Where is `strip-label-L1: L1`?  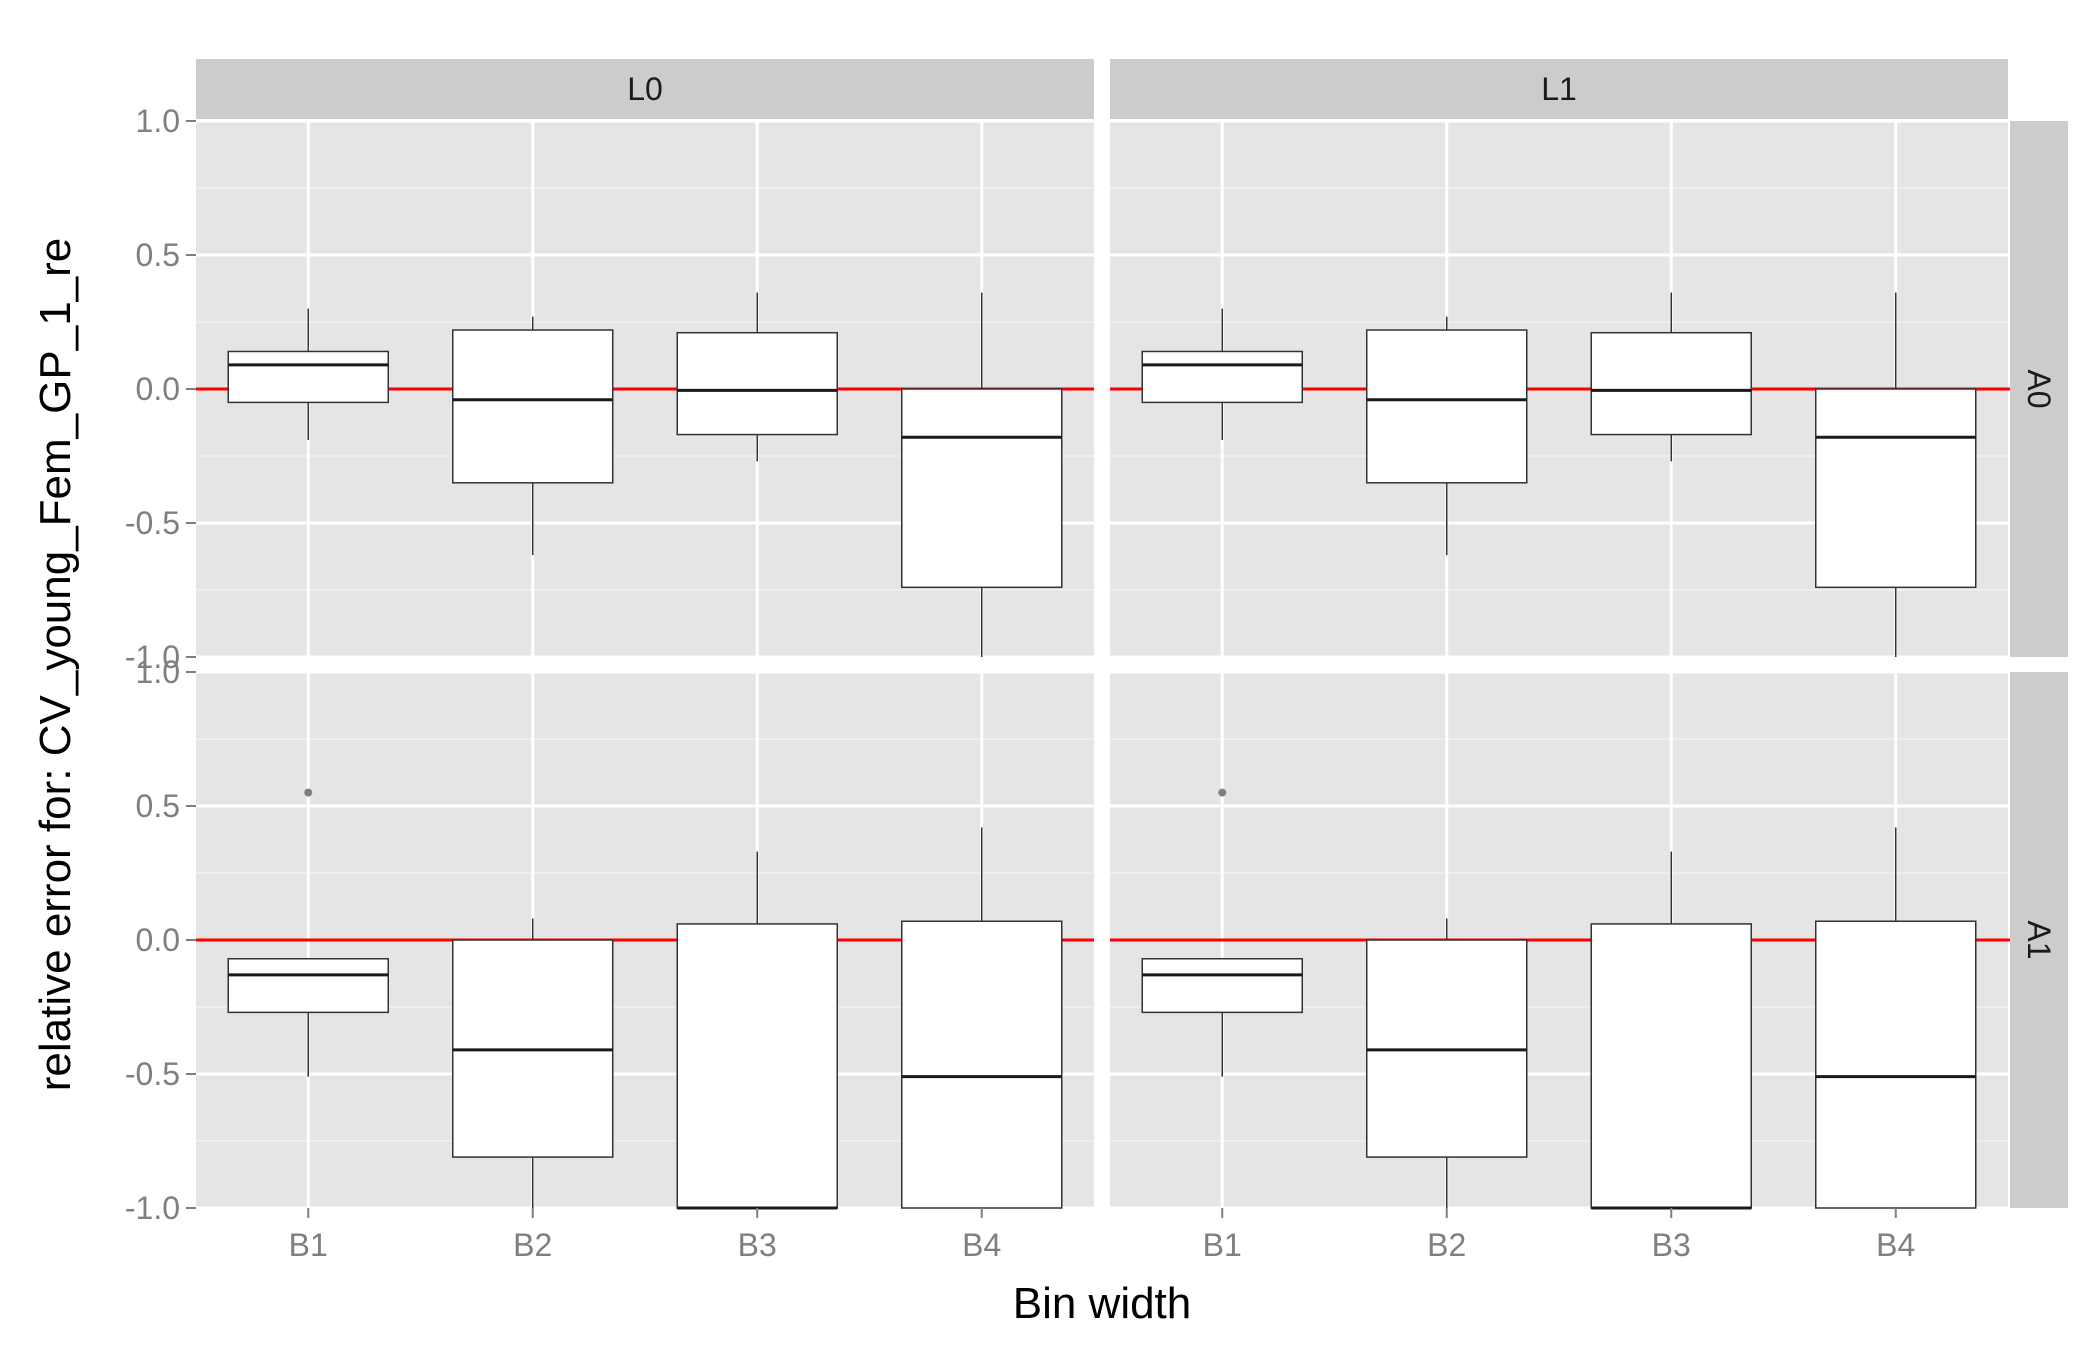 strip-label-L1: L1 is located at coordinates (1559, 89).